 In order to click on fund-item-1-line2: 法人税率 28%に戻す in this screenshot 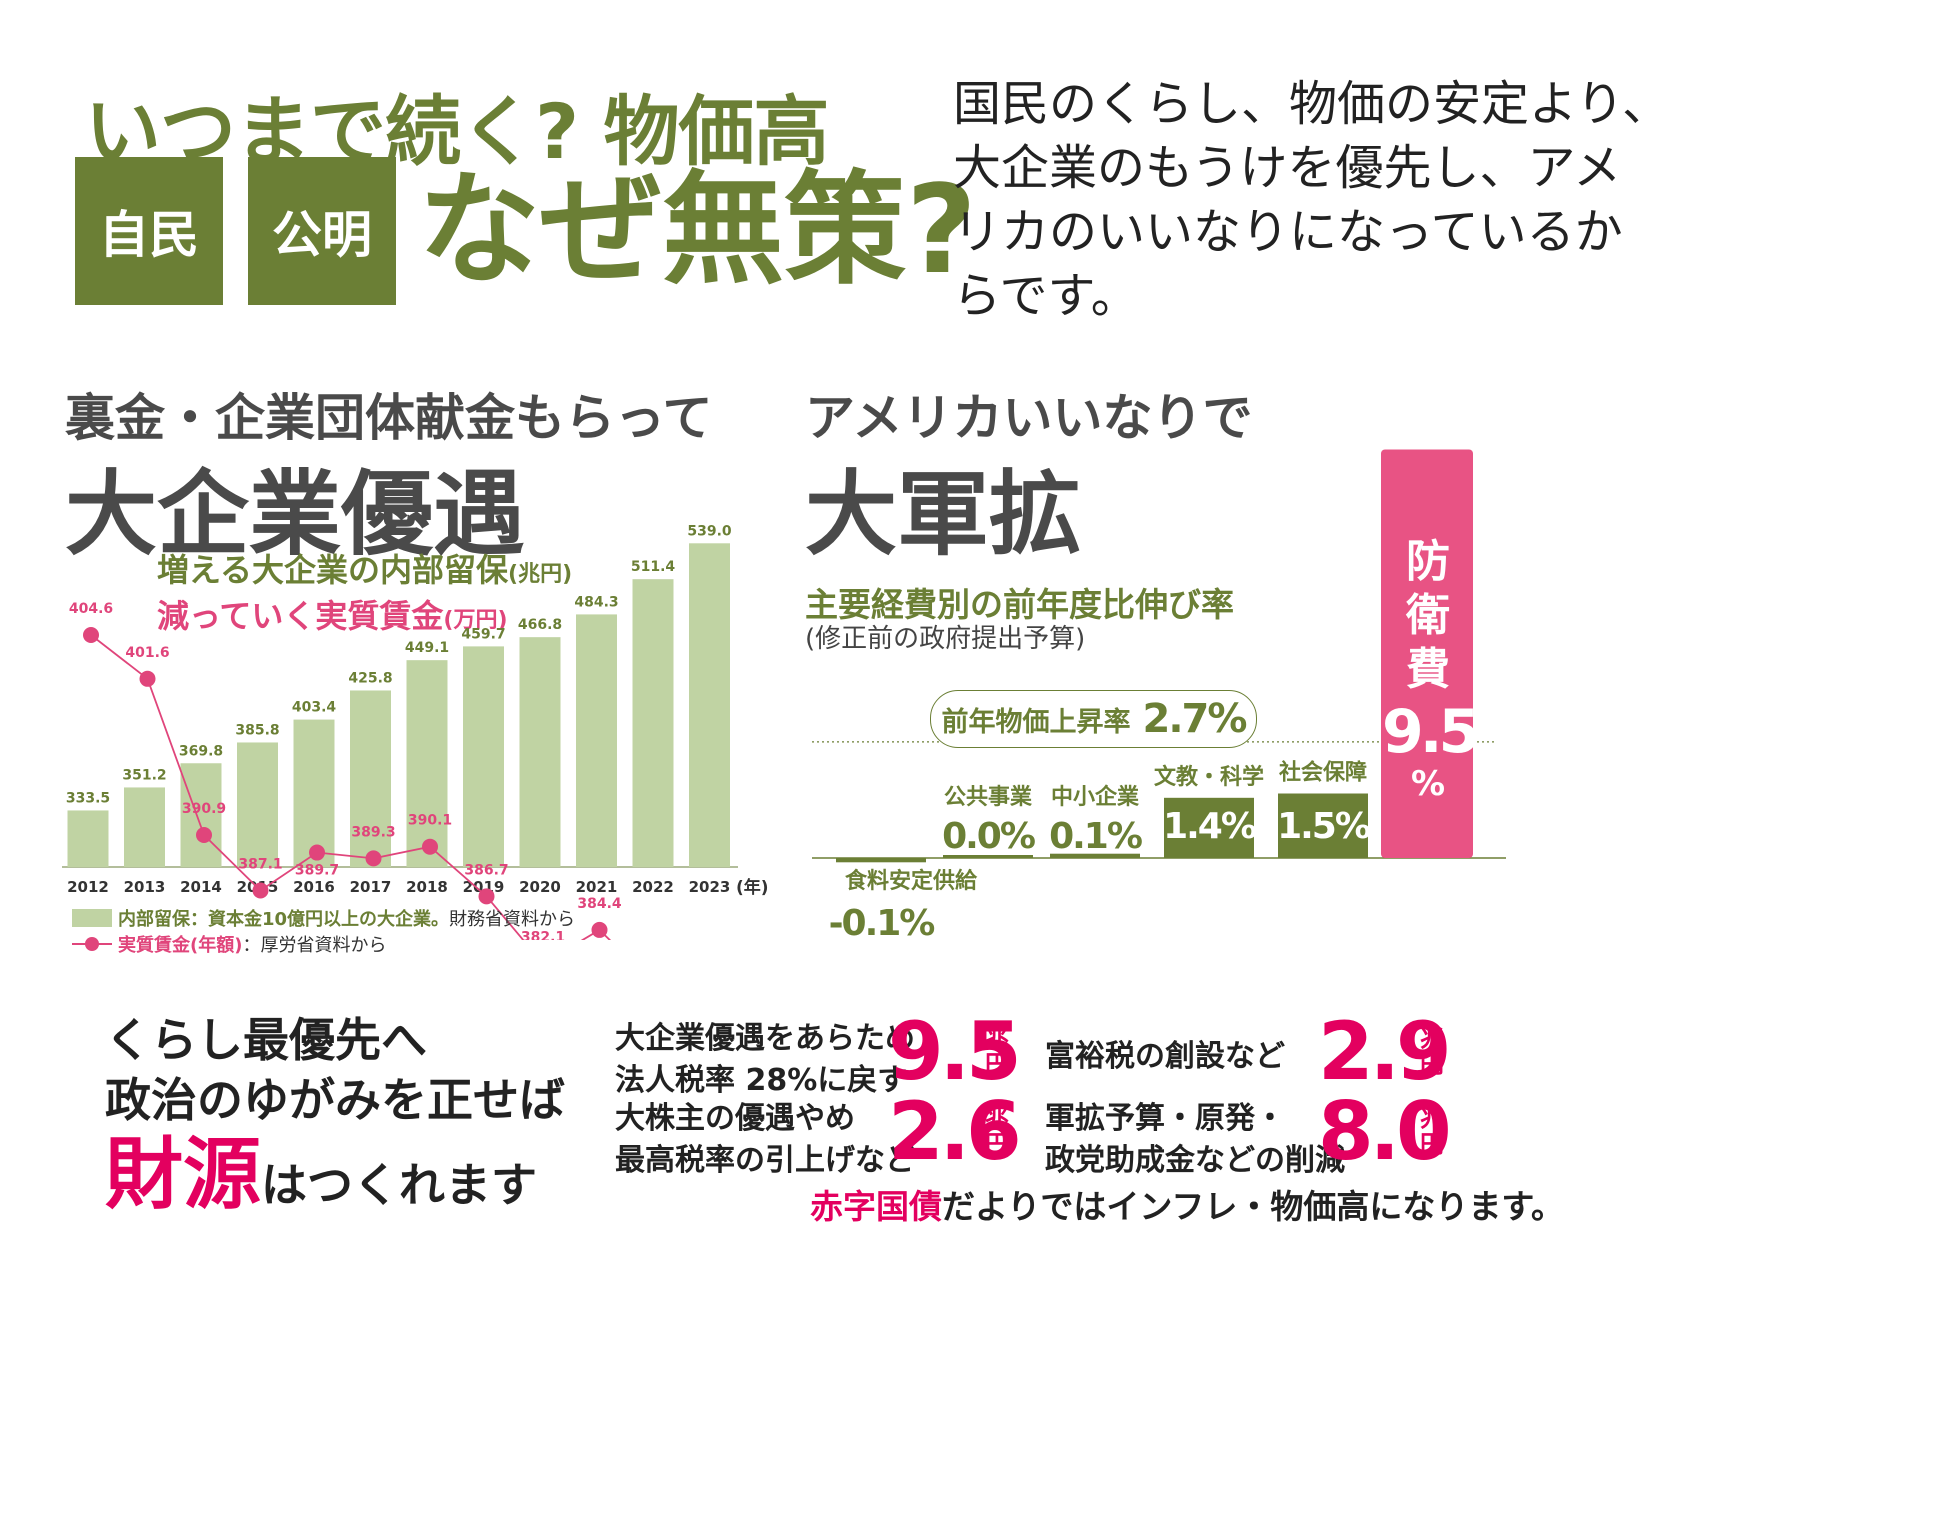, I will do `click(761, 1080)`.